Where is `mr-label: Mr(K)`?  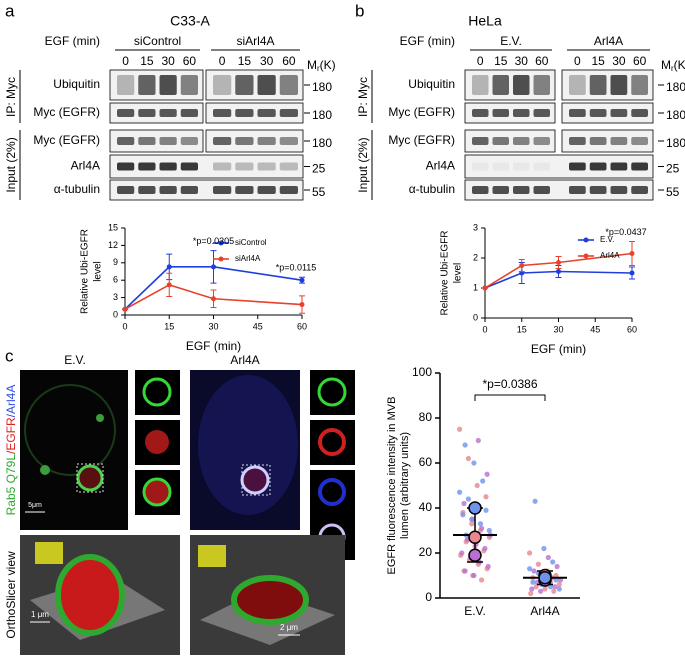 mr-label: Mr(K) is located at coordinates (321, 65).